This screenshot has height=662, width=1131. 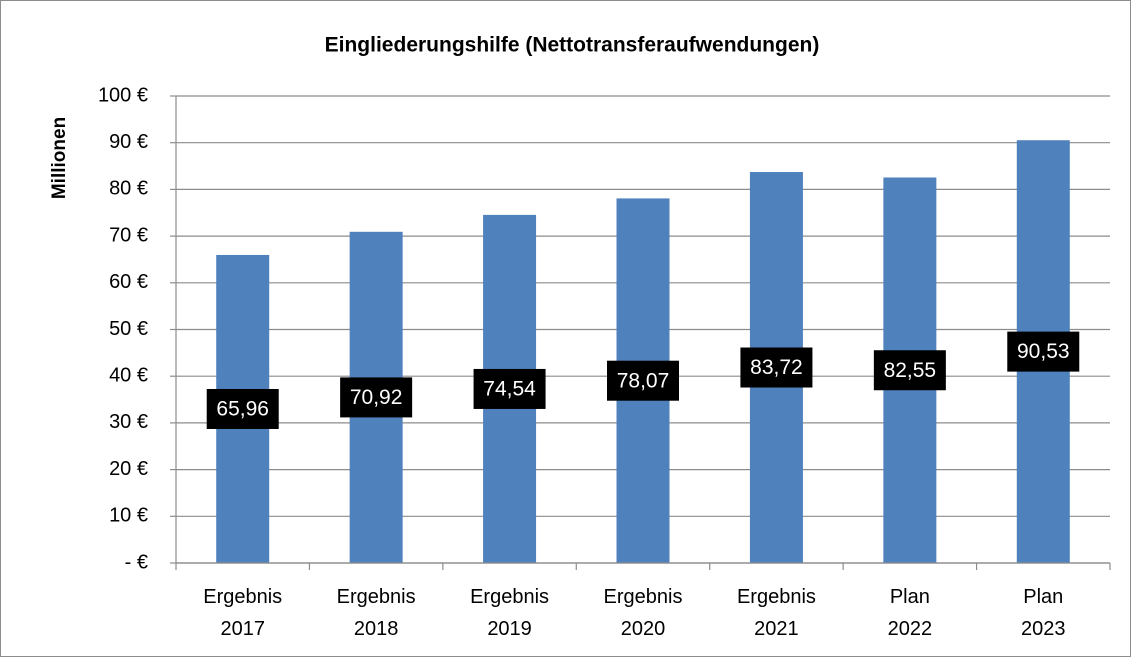 I want to click on x-tick-label: Ergebnis 2021, so click(x=776, y=613).